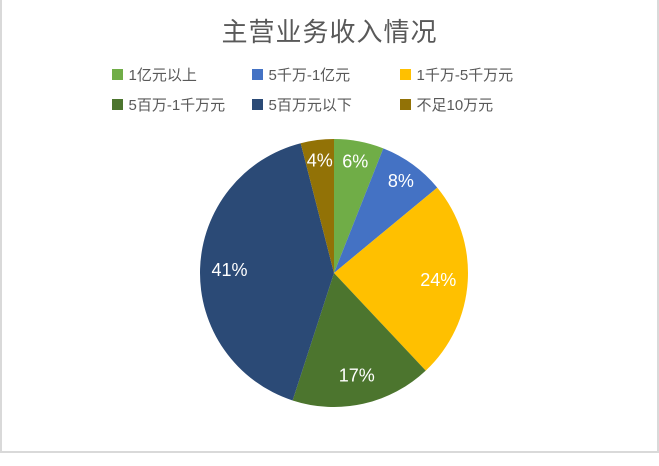  What do you see at coordinates (329, 89) in the screenshot?
I see `legend: 1亿元以上 5千万-1亿元 1千万-5千万元 5百万-1千万元 5百万元以下 不足10万元` at bounding box center [329, 89].